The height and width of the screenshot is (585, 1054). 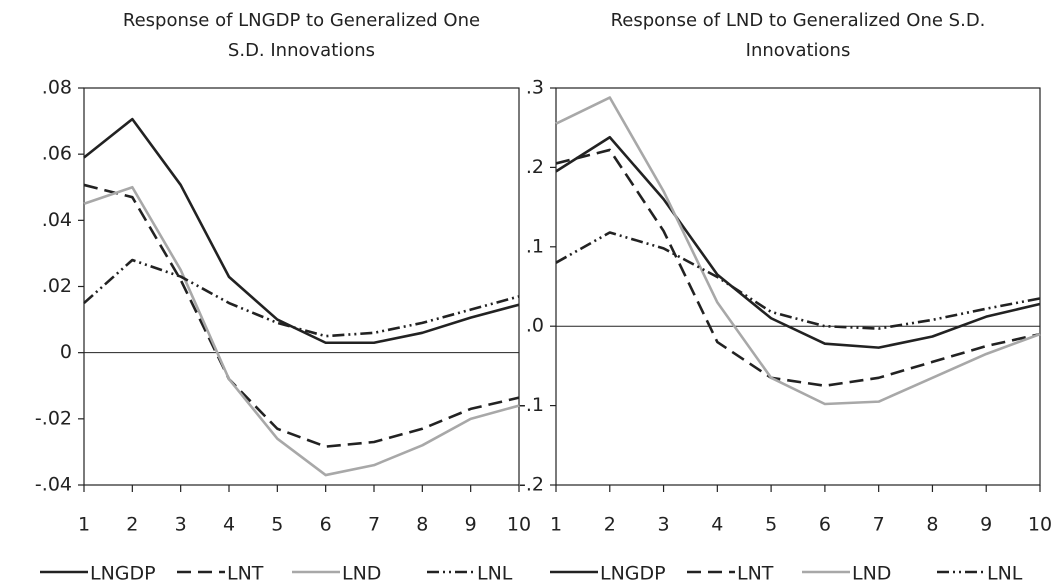 I want to click on y-tick-label: -.2, so click(x=531, y=485).